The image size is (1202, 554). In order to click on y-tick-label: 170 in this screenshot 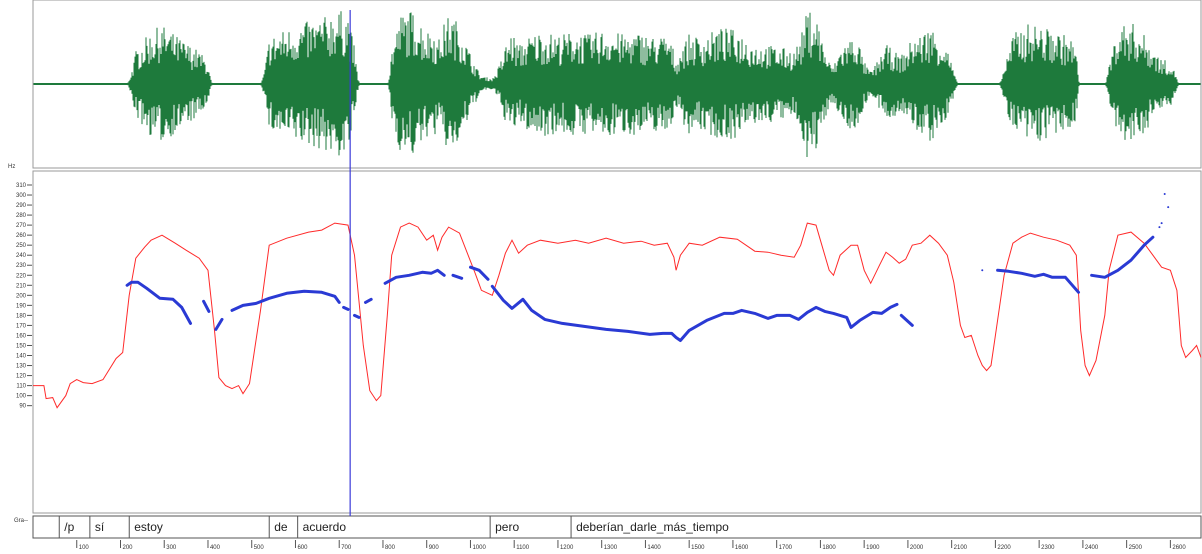, I will do `click(21, 326)`.